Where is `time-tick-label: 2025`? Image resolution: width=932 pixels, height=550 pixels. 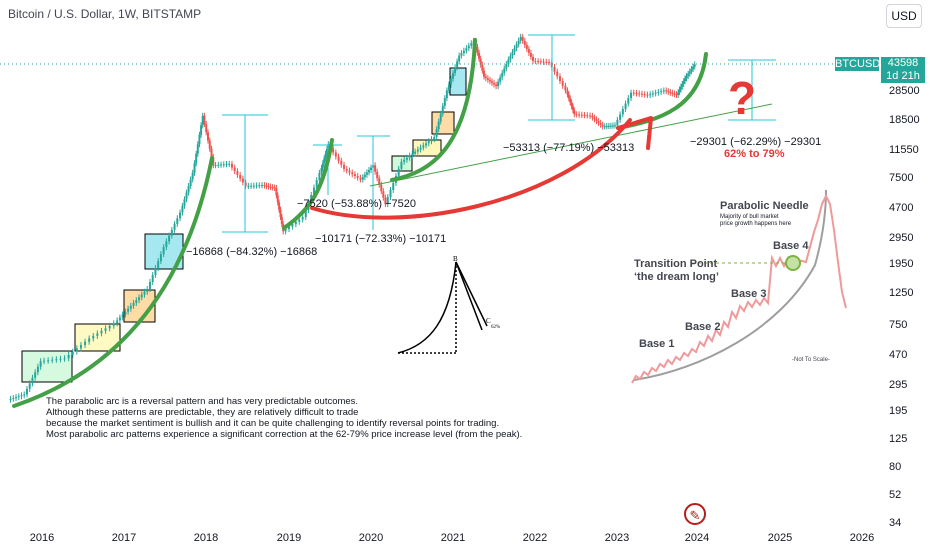
time-tick-label: 2025 is located at coordinates (780, 538).